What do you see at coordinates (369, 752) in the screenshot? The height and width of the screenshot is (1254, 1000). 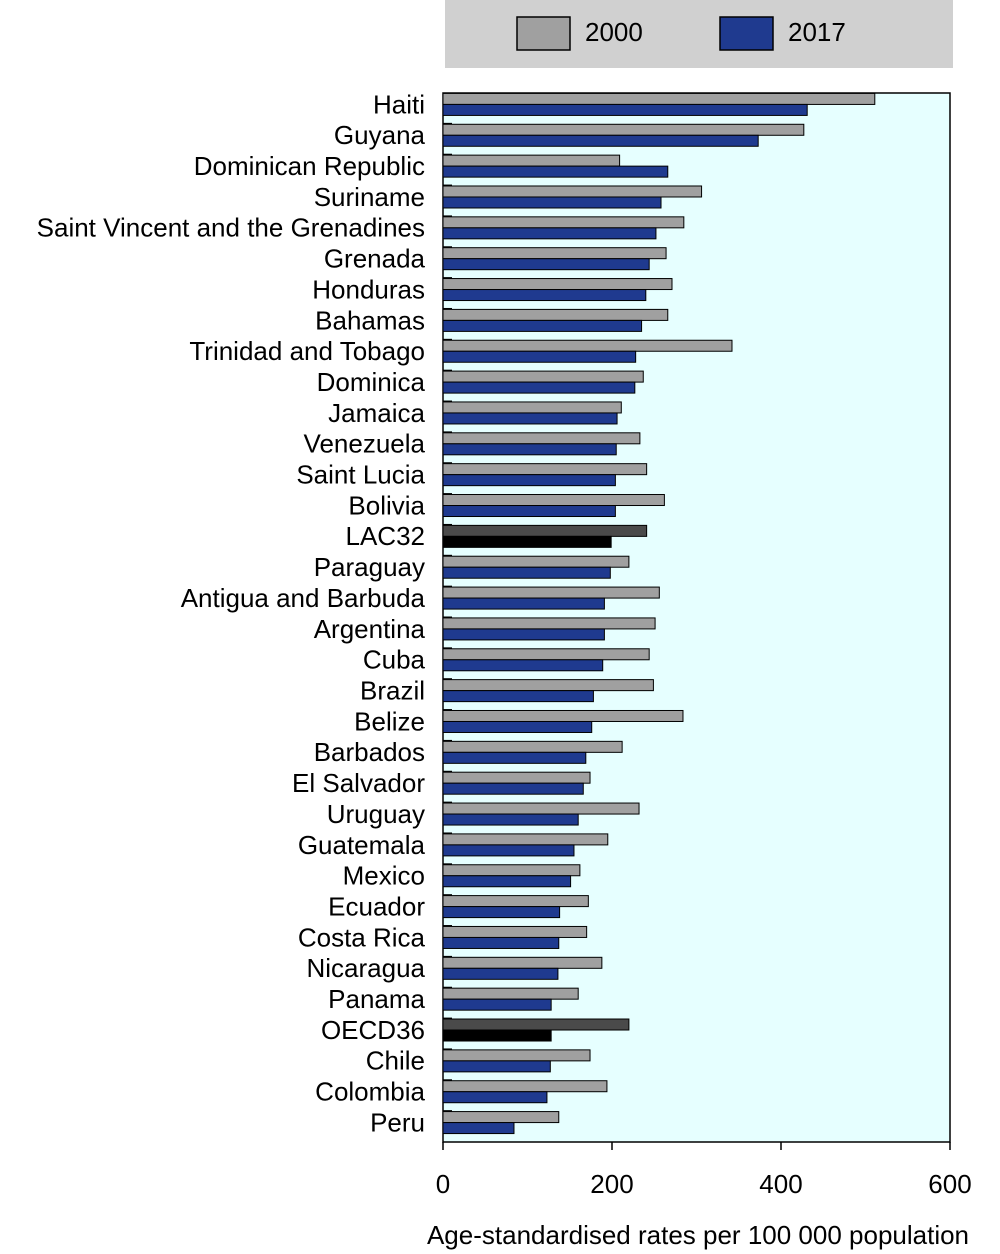 I see `y-tick-label: Barbados` at bounding box center [369, 752].